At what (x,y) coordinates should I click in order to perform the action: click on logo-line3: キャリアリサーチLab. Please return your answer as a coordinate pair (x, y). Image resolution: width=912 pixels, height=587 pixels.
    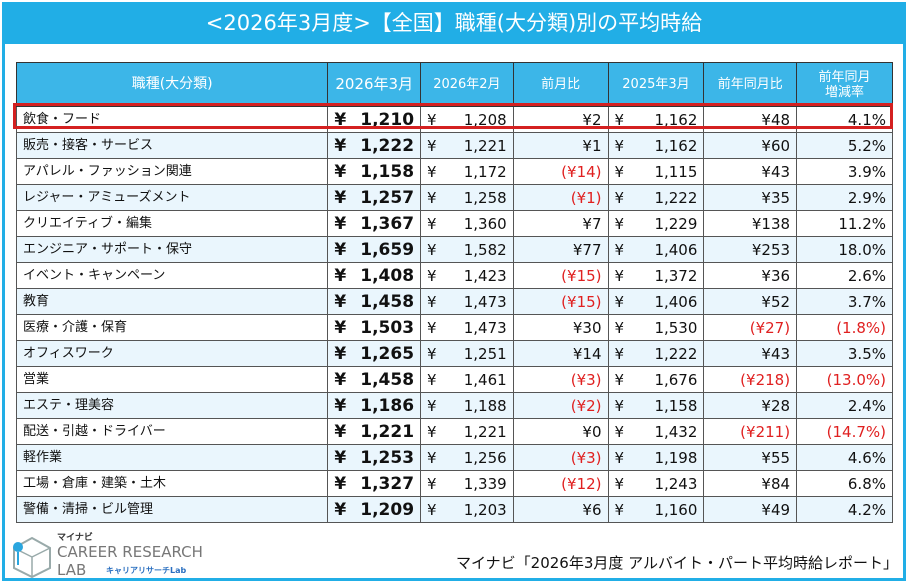
    Looking at the image, I should click on (146, 570).